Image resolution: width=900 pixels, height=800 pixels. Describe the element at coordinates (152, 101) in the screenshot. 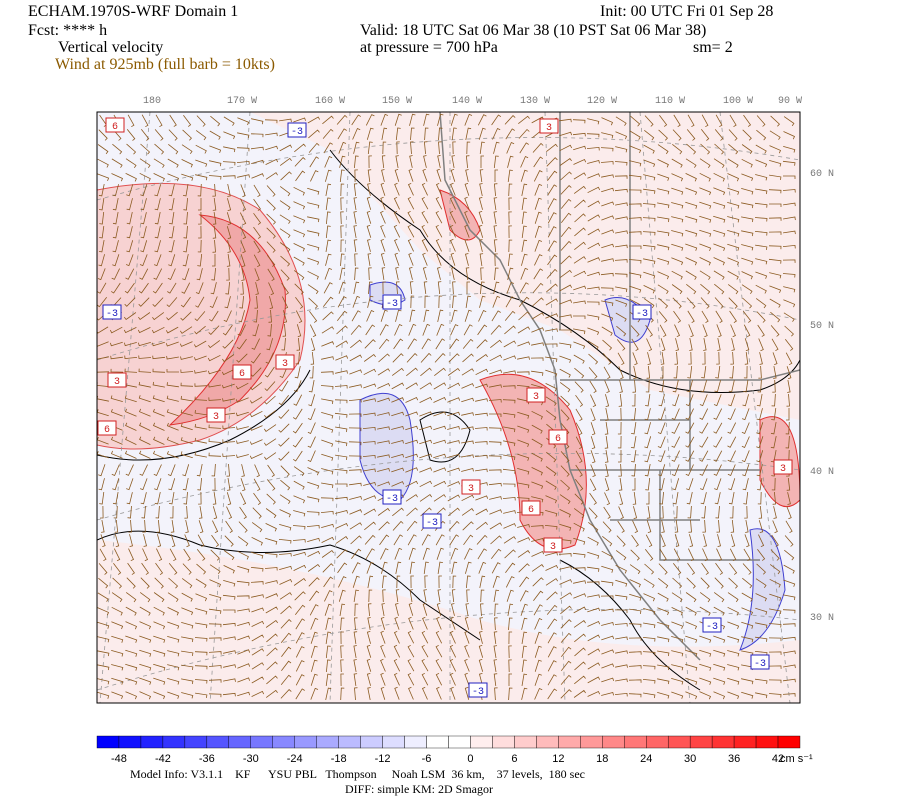

I see `longitude-label: 180` at that location.